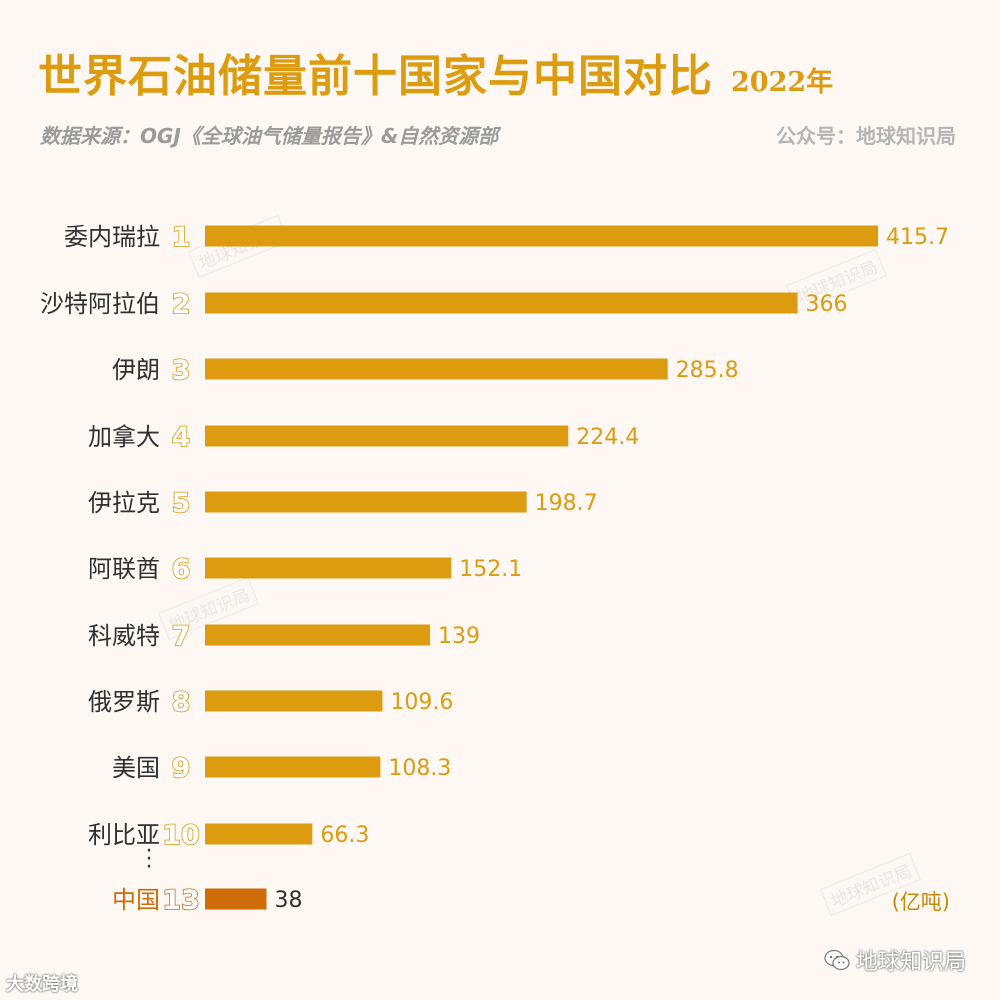 The image size is (1000, 1000). I want to click on rank-label: 2, so click(181, 304).